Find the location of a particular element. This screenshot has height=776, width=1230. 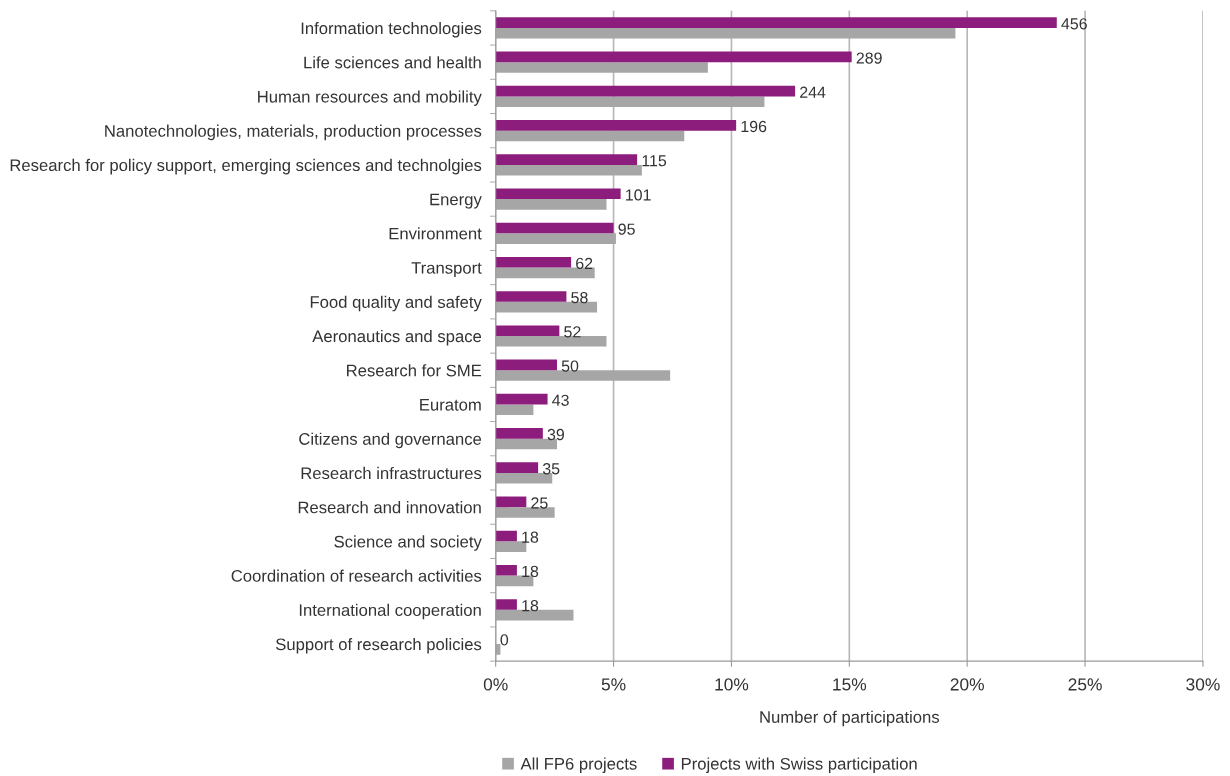

x-tick-label: 5% is located at coordinates (613, 684).